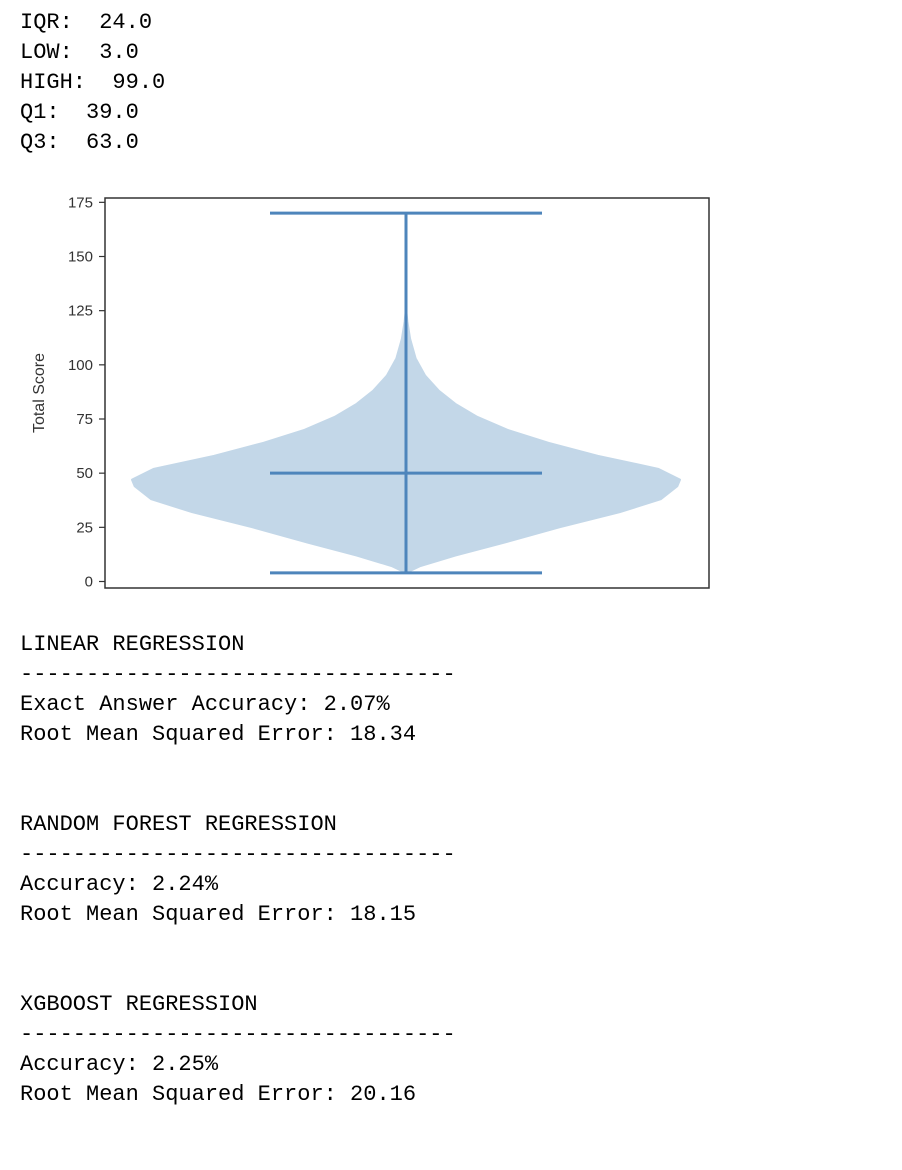 This screenshot has width=902, height=1170. What do you see at coordinates (89, 582) in the screenshot?
I see `y-tick-label: 0` at bounding box center [89, 582].